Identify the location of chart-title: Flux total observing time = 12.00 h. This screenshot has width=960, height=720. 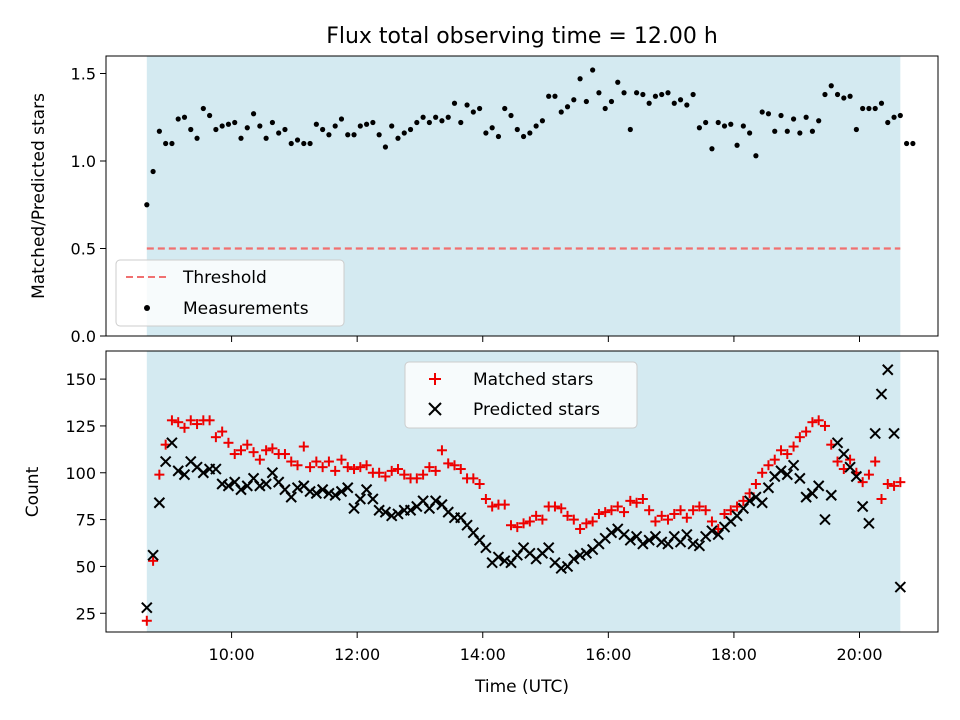
(522, 36).